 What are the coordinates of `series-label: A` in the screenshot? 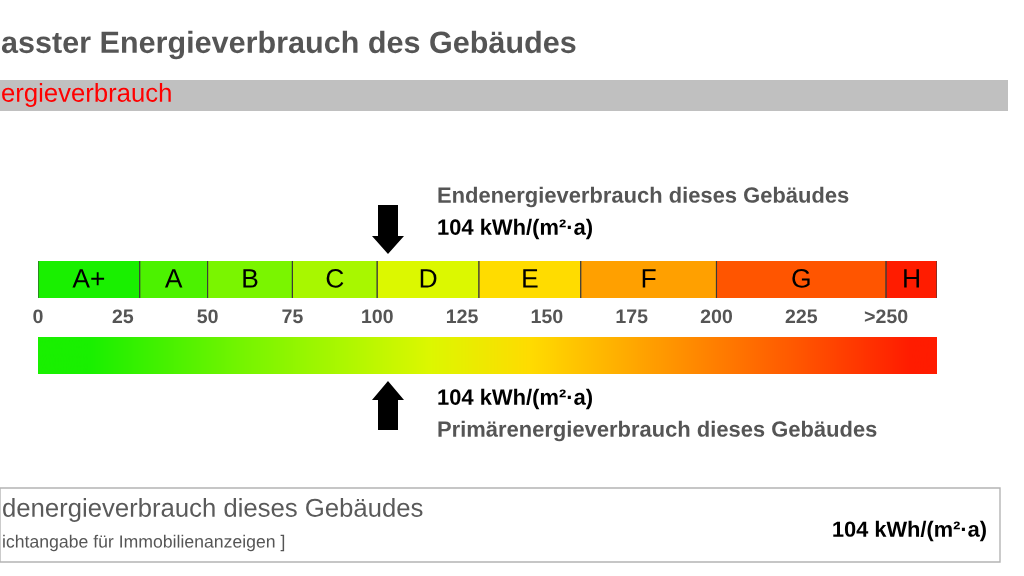 It's located at (173, 278).